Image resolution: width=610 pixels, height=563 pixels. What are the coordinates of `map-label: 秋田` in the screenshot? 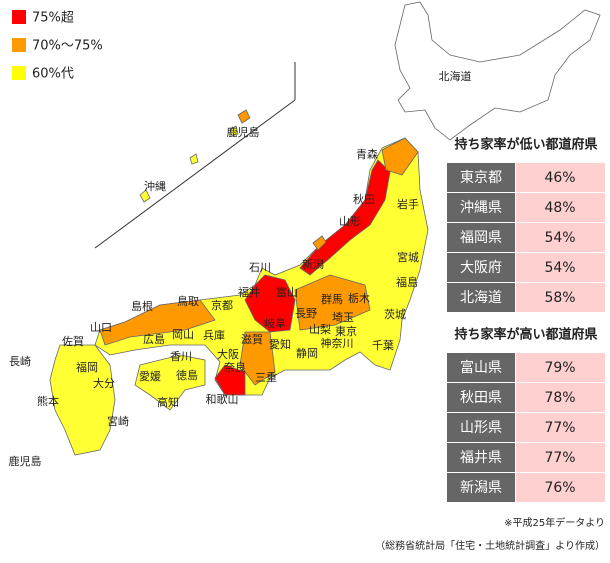 It's located at (364, 199).